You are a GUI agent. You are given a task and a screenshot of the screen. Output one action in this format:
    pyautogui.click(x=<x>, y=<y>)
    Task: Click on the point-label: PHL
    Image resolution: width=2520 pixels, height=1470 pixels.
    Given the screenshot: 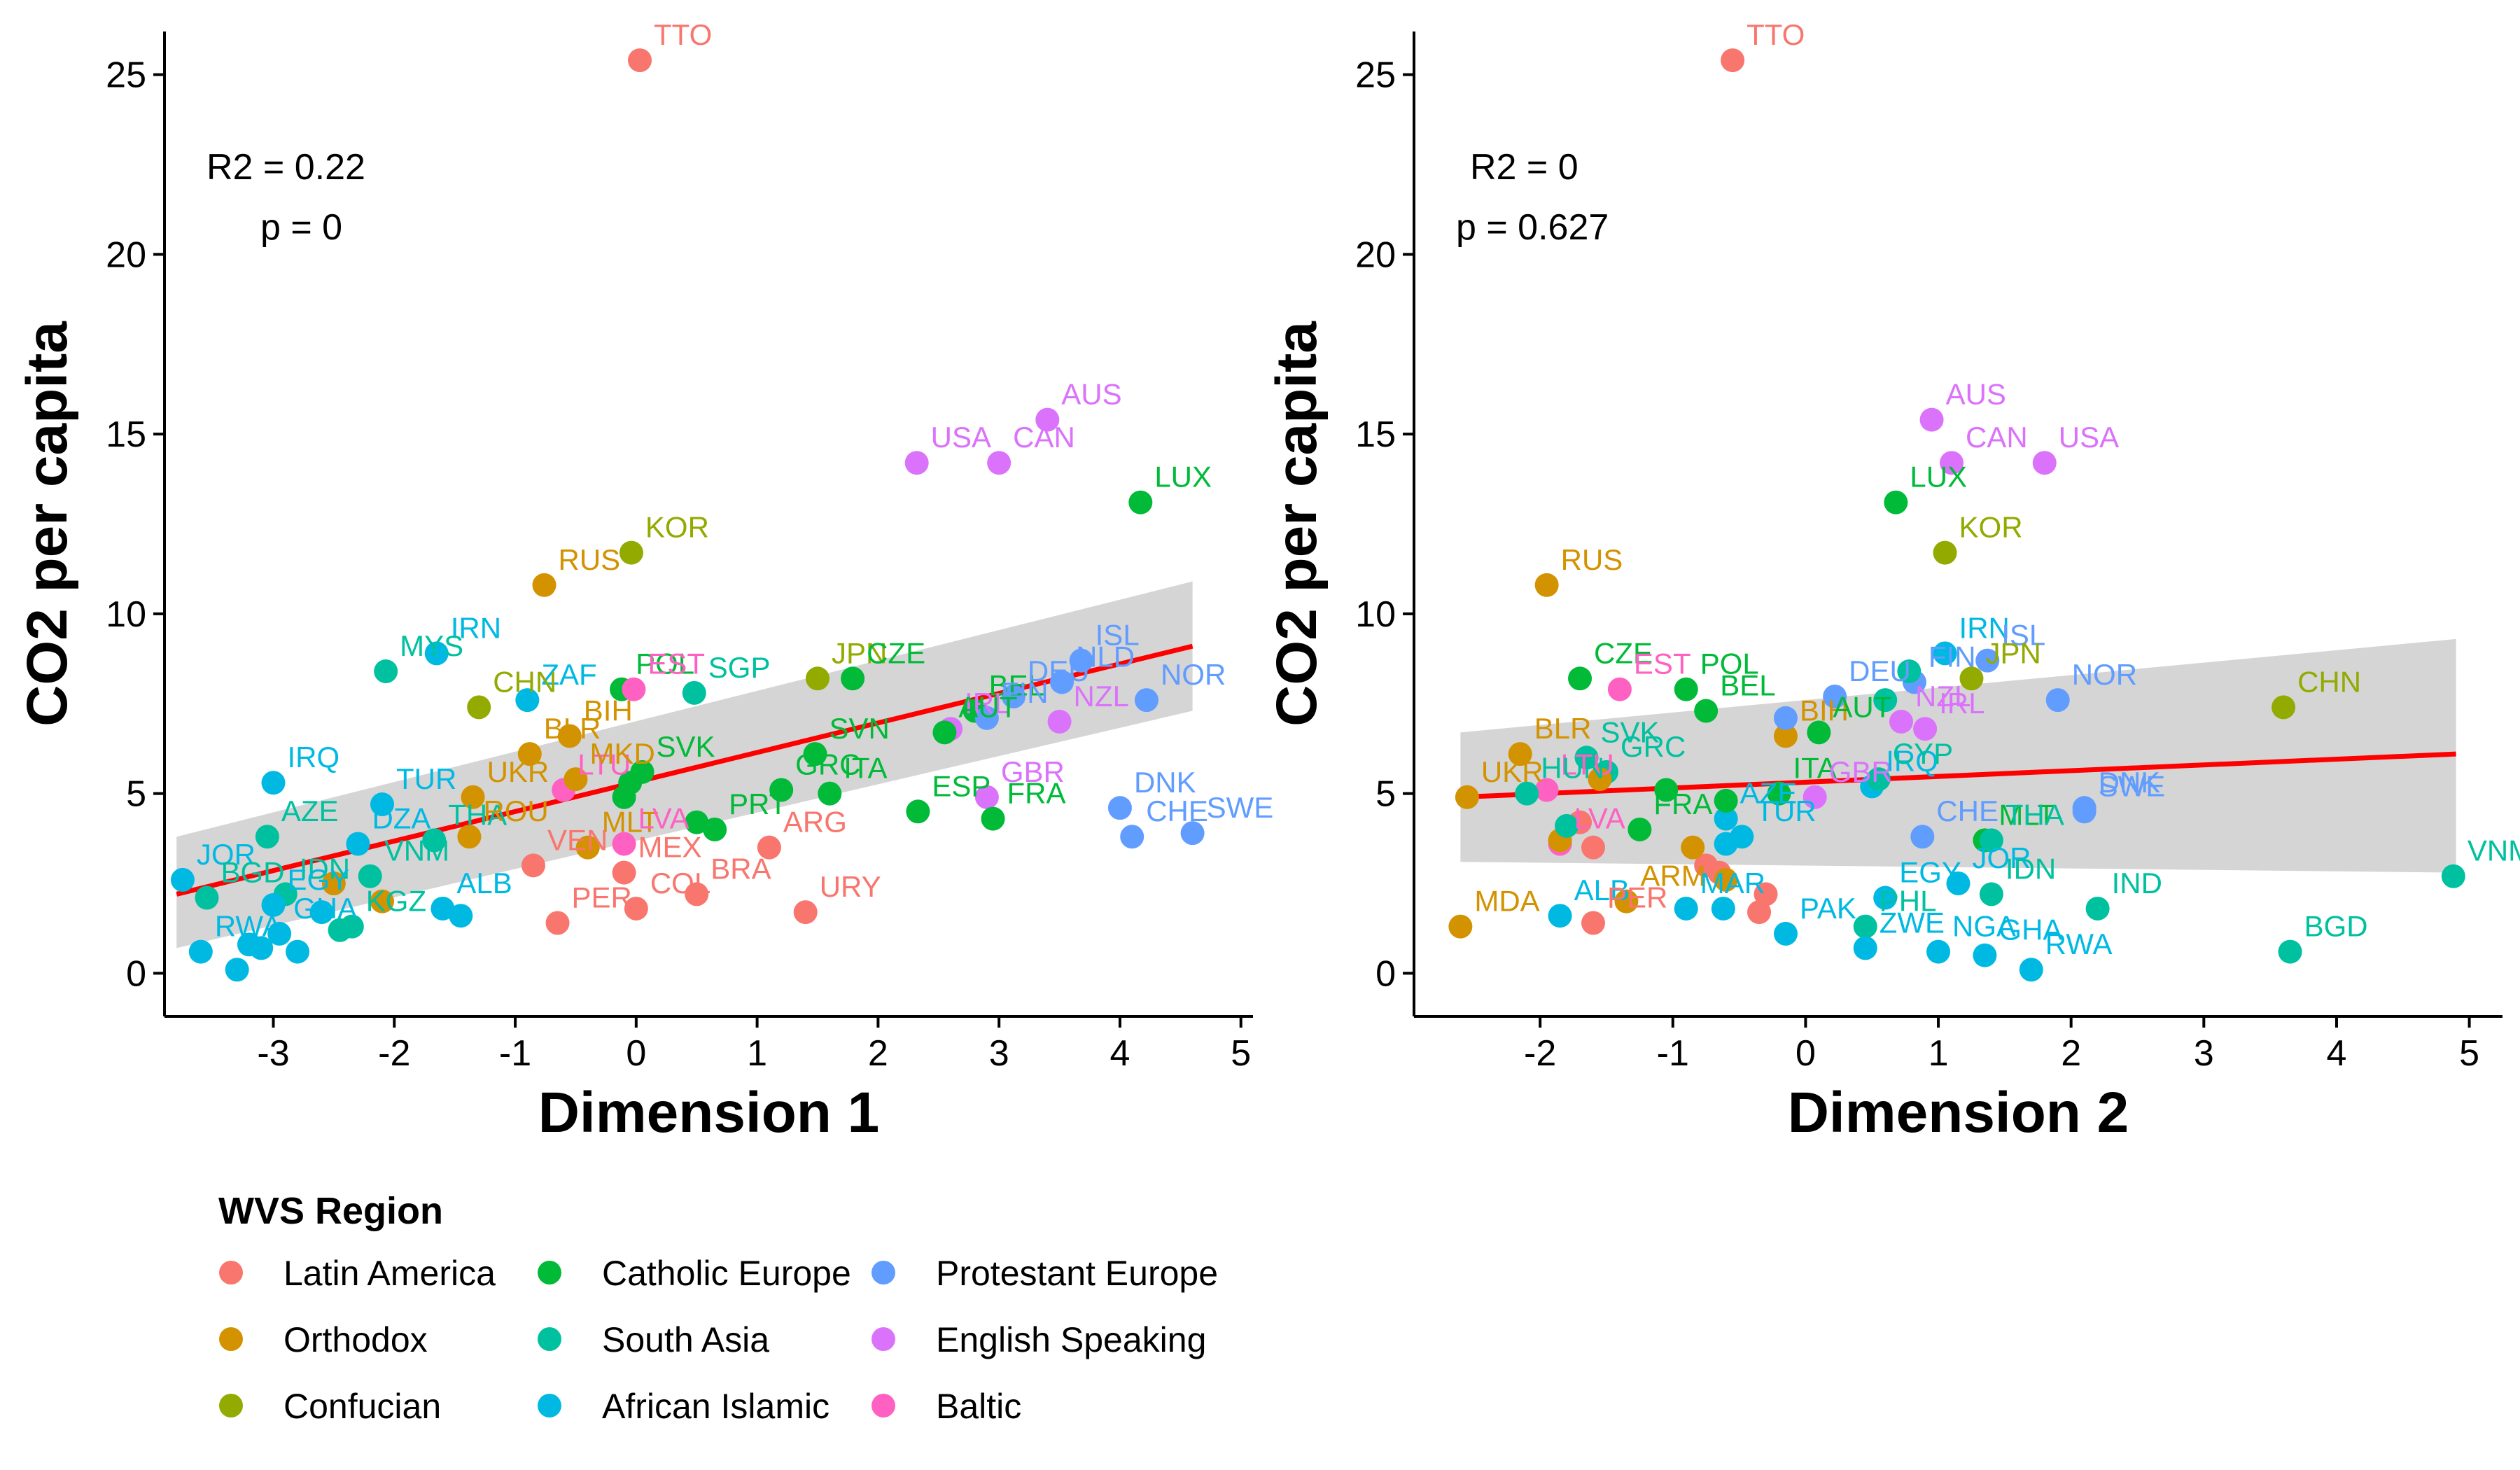 What is the action you would take?
    pyautogui.click(x=1908, y=901)
    